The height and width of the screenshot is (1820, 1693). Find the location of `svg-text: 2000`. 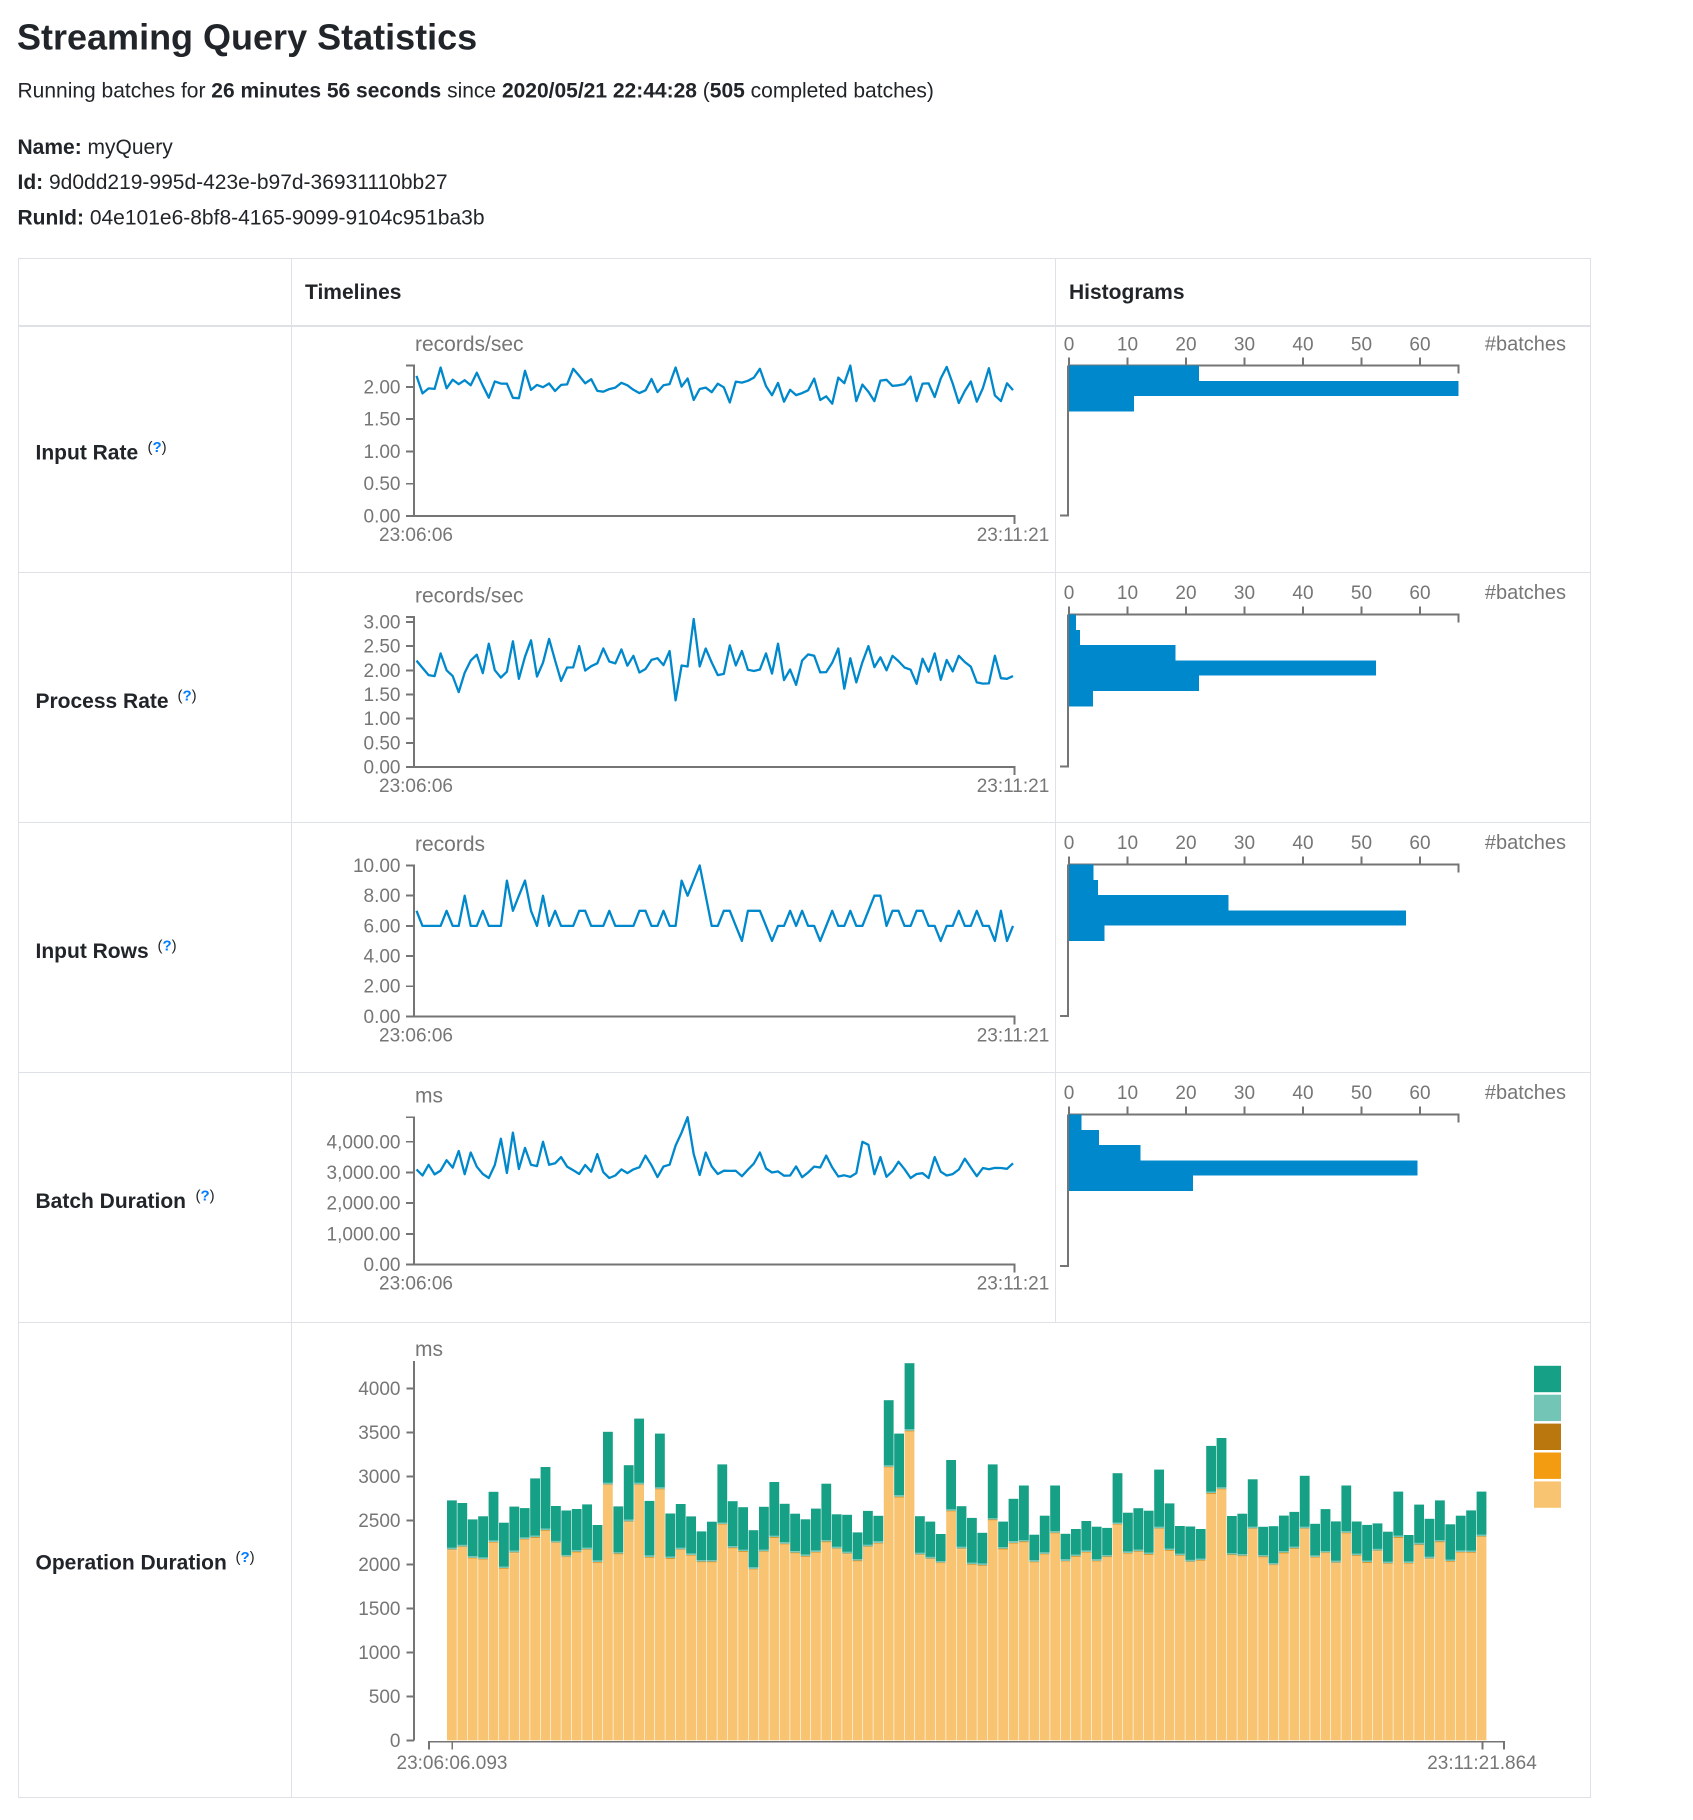

svg-text: 2000 is located at coordinates (379, 1565).